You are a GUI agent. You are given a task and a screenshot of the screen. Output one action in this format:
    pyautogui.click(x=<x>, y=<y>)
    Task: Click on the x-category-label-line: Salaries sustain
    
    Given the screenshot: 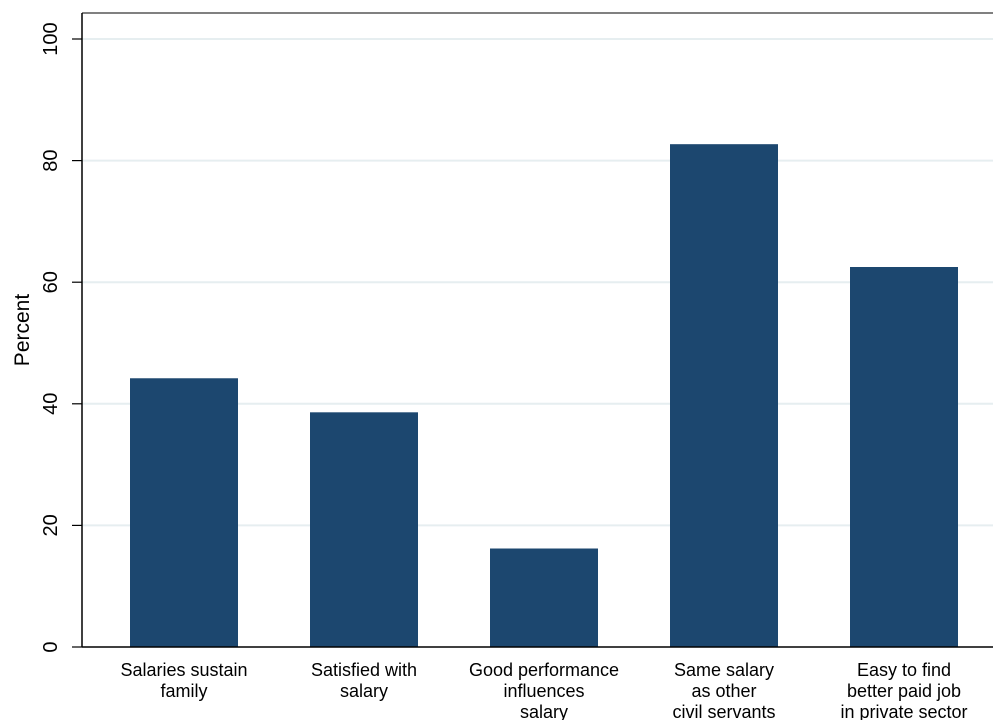 What is the action you would take?
    pyautogui.click(x=183, y=670)
    